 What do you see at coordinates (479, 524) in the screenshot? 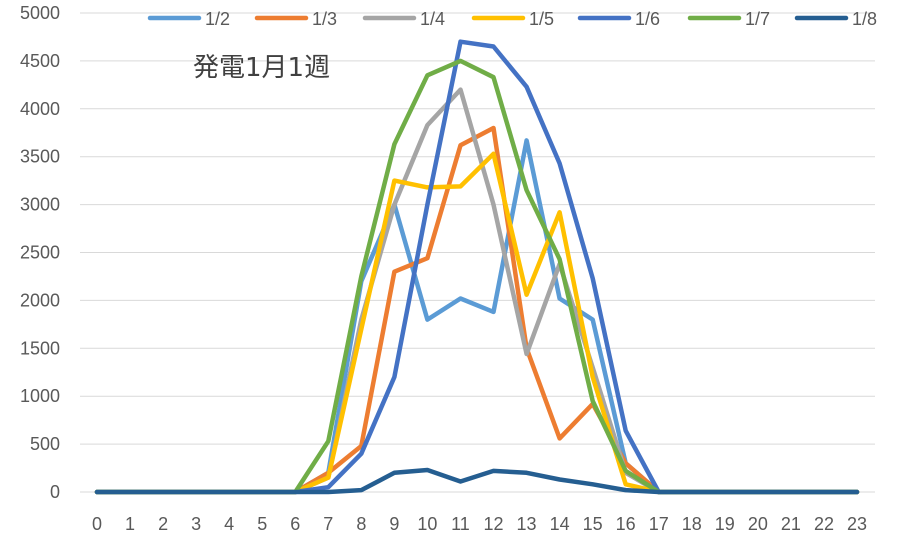
I see `x-axis-ticks: 0 1 2 3 4 5 6 7 8 9 10 11 12 13 14 15 16 17 18 19 20 21 22 23` at bounding box center [479, 524].